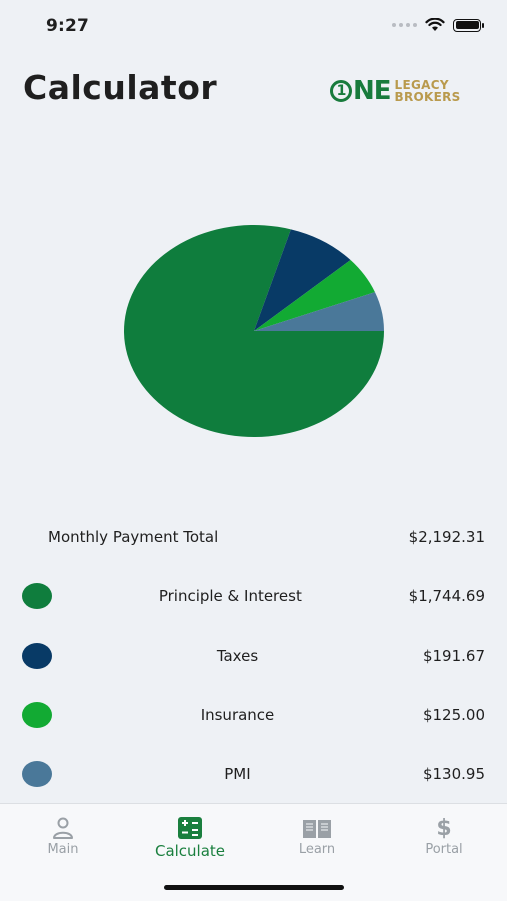  Describe the element at coordinates (254, 887) in the screenshot. I see `home-indicator` at that location.